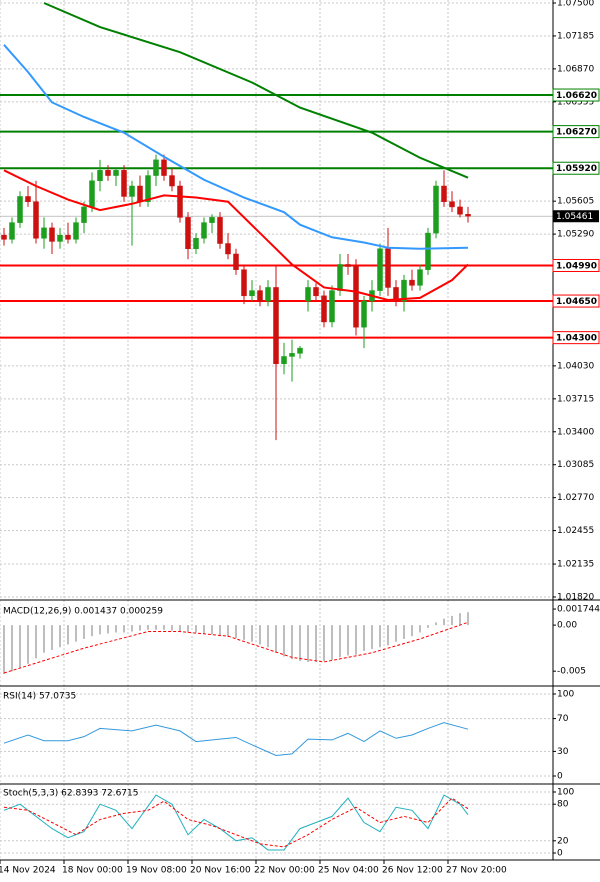 The image size is (600, 882). Describe the element at coordinates (576, 169) in the screenshot. I see `price-level-label: 1.05920` at that location.